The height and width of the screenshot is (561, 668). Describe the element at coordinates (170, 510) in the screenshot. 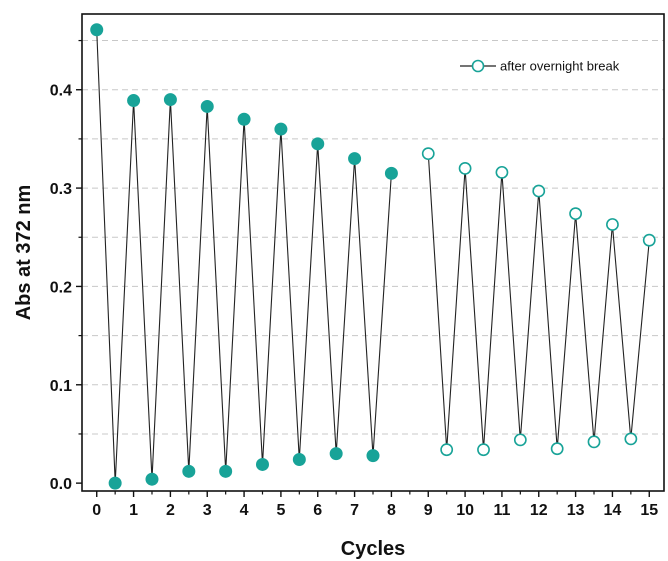

I see `x-tick-label: 2` at that location.